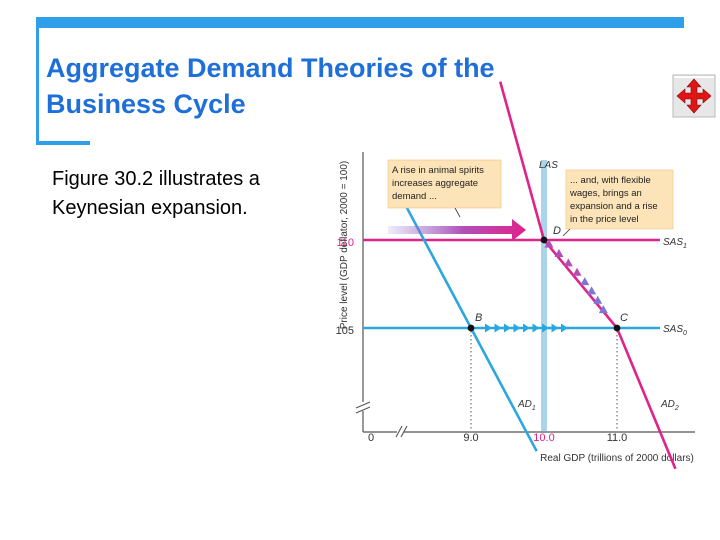  Describe the element at coordinates (543, 438) in the screenshot. I see `x-tick-label-10: 10.0` at that location.